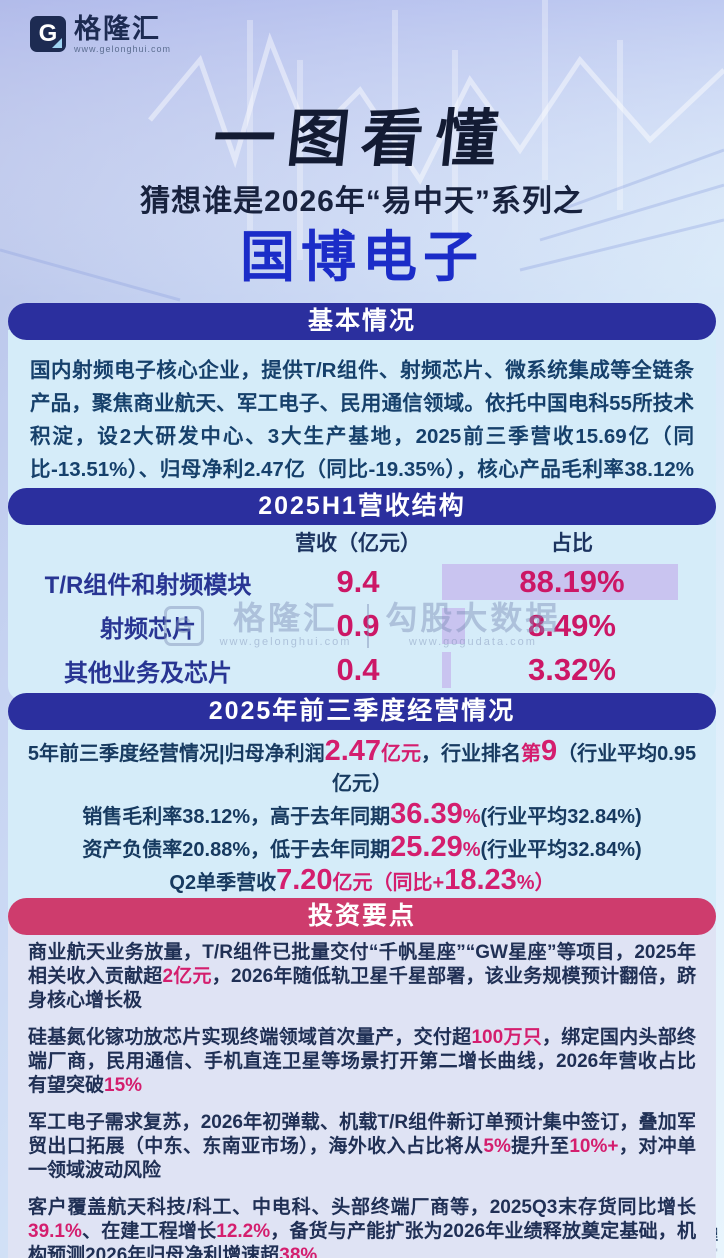 This screenshot has width=724, height=1258. What do you see at coordinates (148, 629) in the screenshot?
I see `row-label: 射频芯片` at bounding box center [148, 629].